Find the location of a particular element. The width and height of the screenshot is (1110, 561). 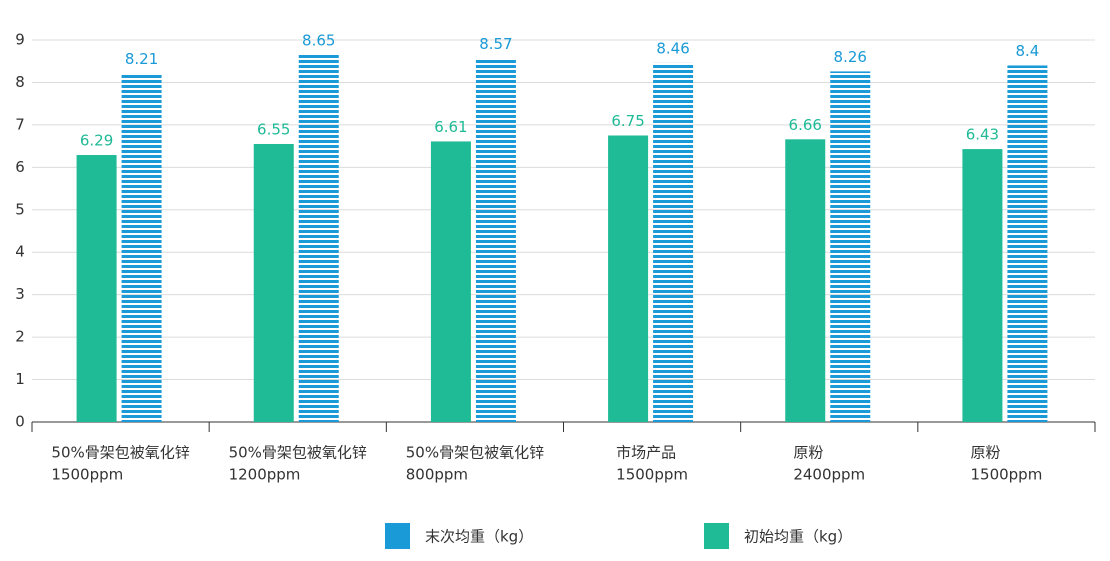

value-label: 8.46 is located at coordinates (672, 48).